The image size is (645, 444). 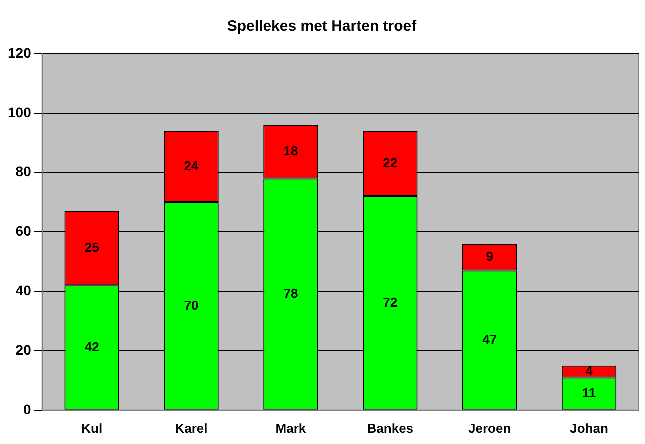 What do you see at coordinates (490, 339) in the screenshot?
I see `data-label: 47` at bounding box center [490, 339].